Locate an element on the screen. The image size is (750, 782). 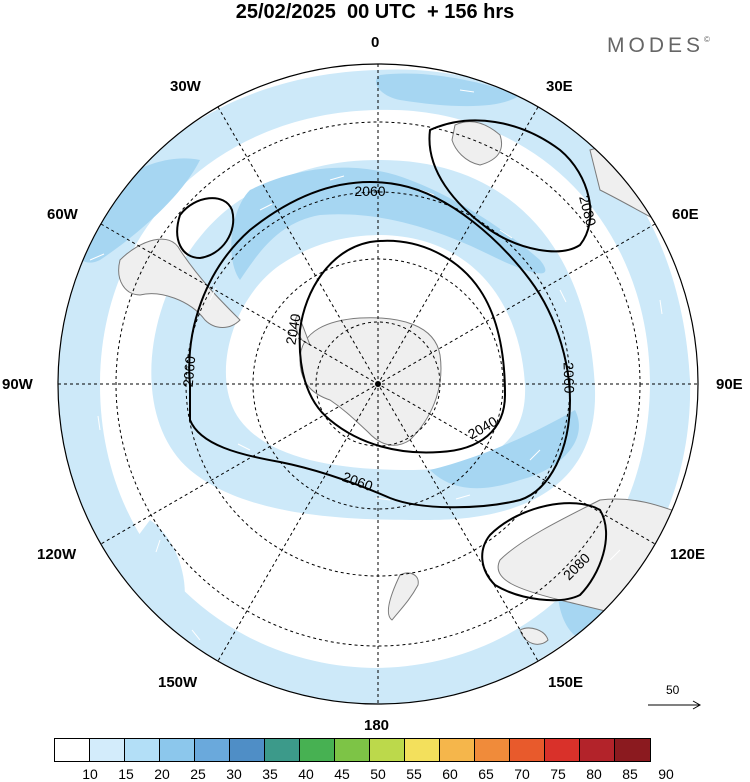
colorbar-tick-label: 90 is located at coordinates (666, 774).